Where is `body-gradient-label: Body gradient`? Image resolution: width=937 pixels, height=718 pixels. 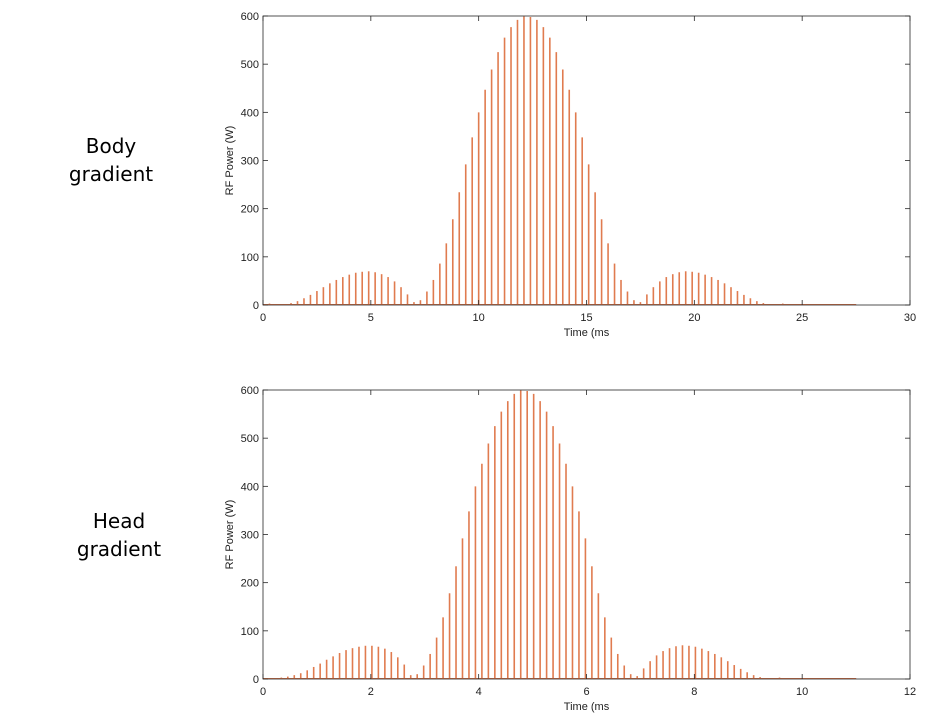
body-gradient-label: Body gradient is located at coordinates (111, 160).